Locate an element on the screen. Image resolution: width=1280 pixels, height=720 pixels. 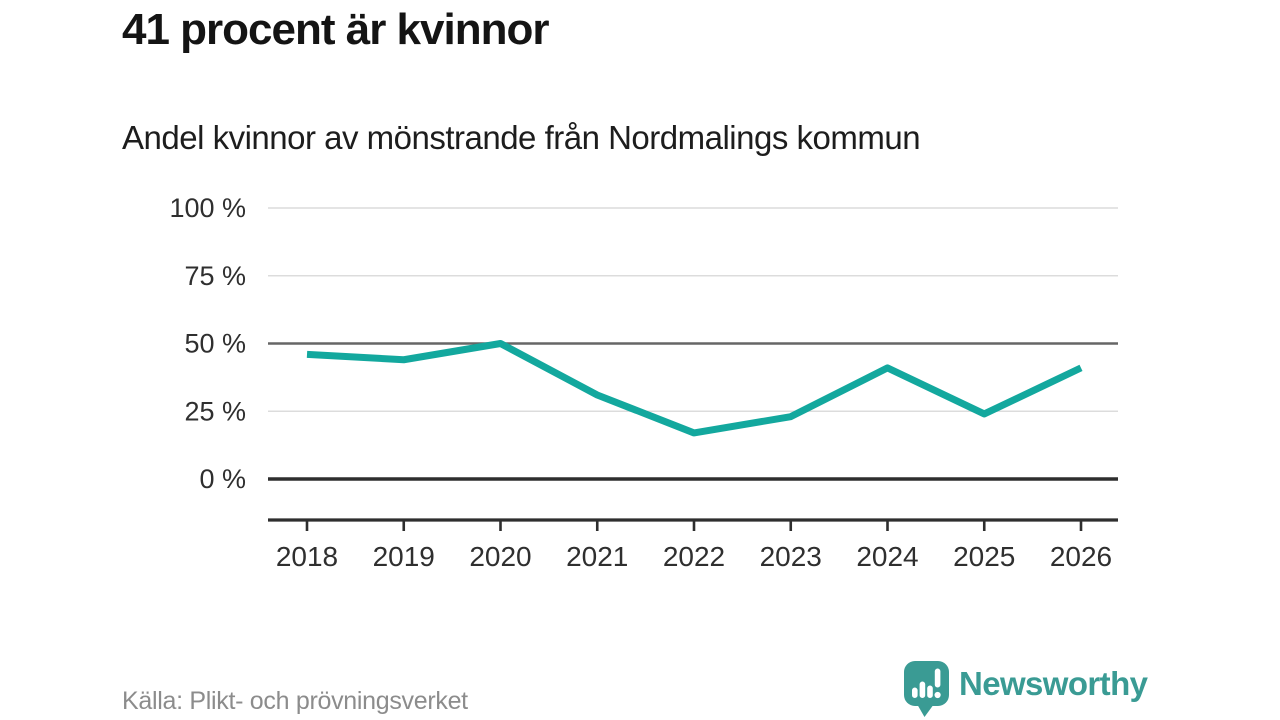
x-tick-label: 2024 is located at coordinates (887, 556).